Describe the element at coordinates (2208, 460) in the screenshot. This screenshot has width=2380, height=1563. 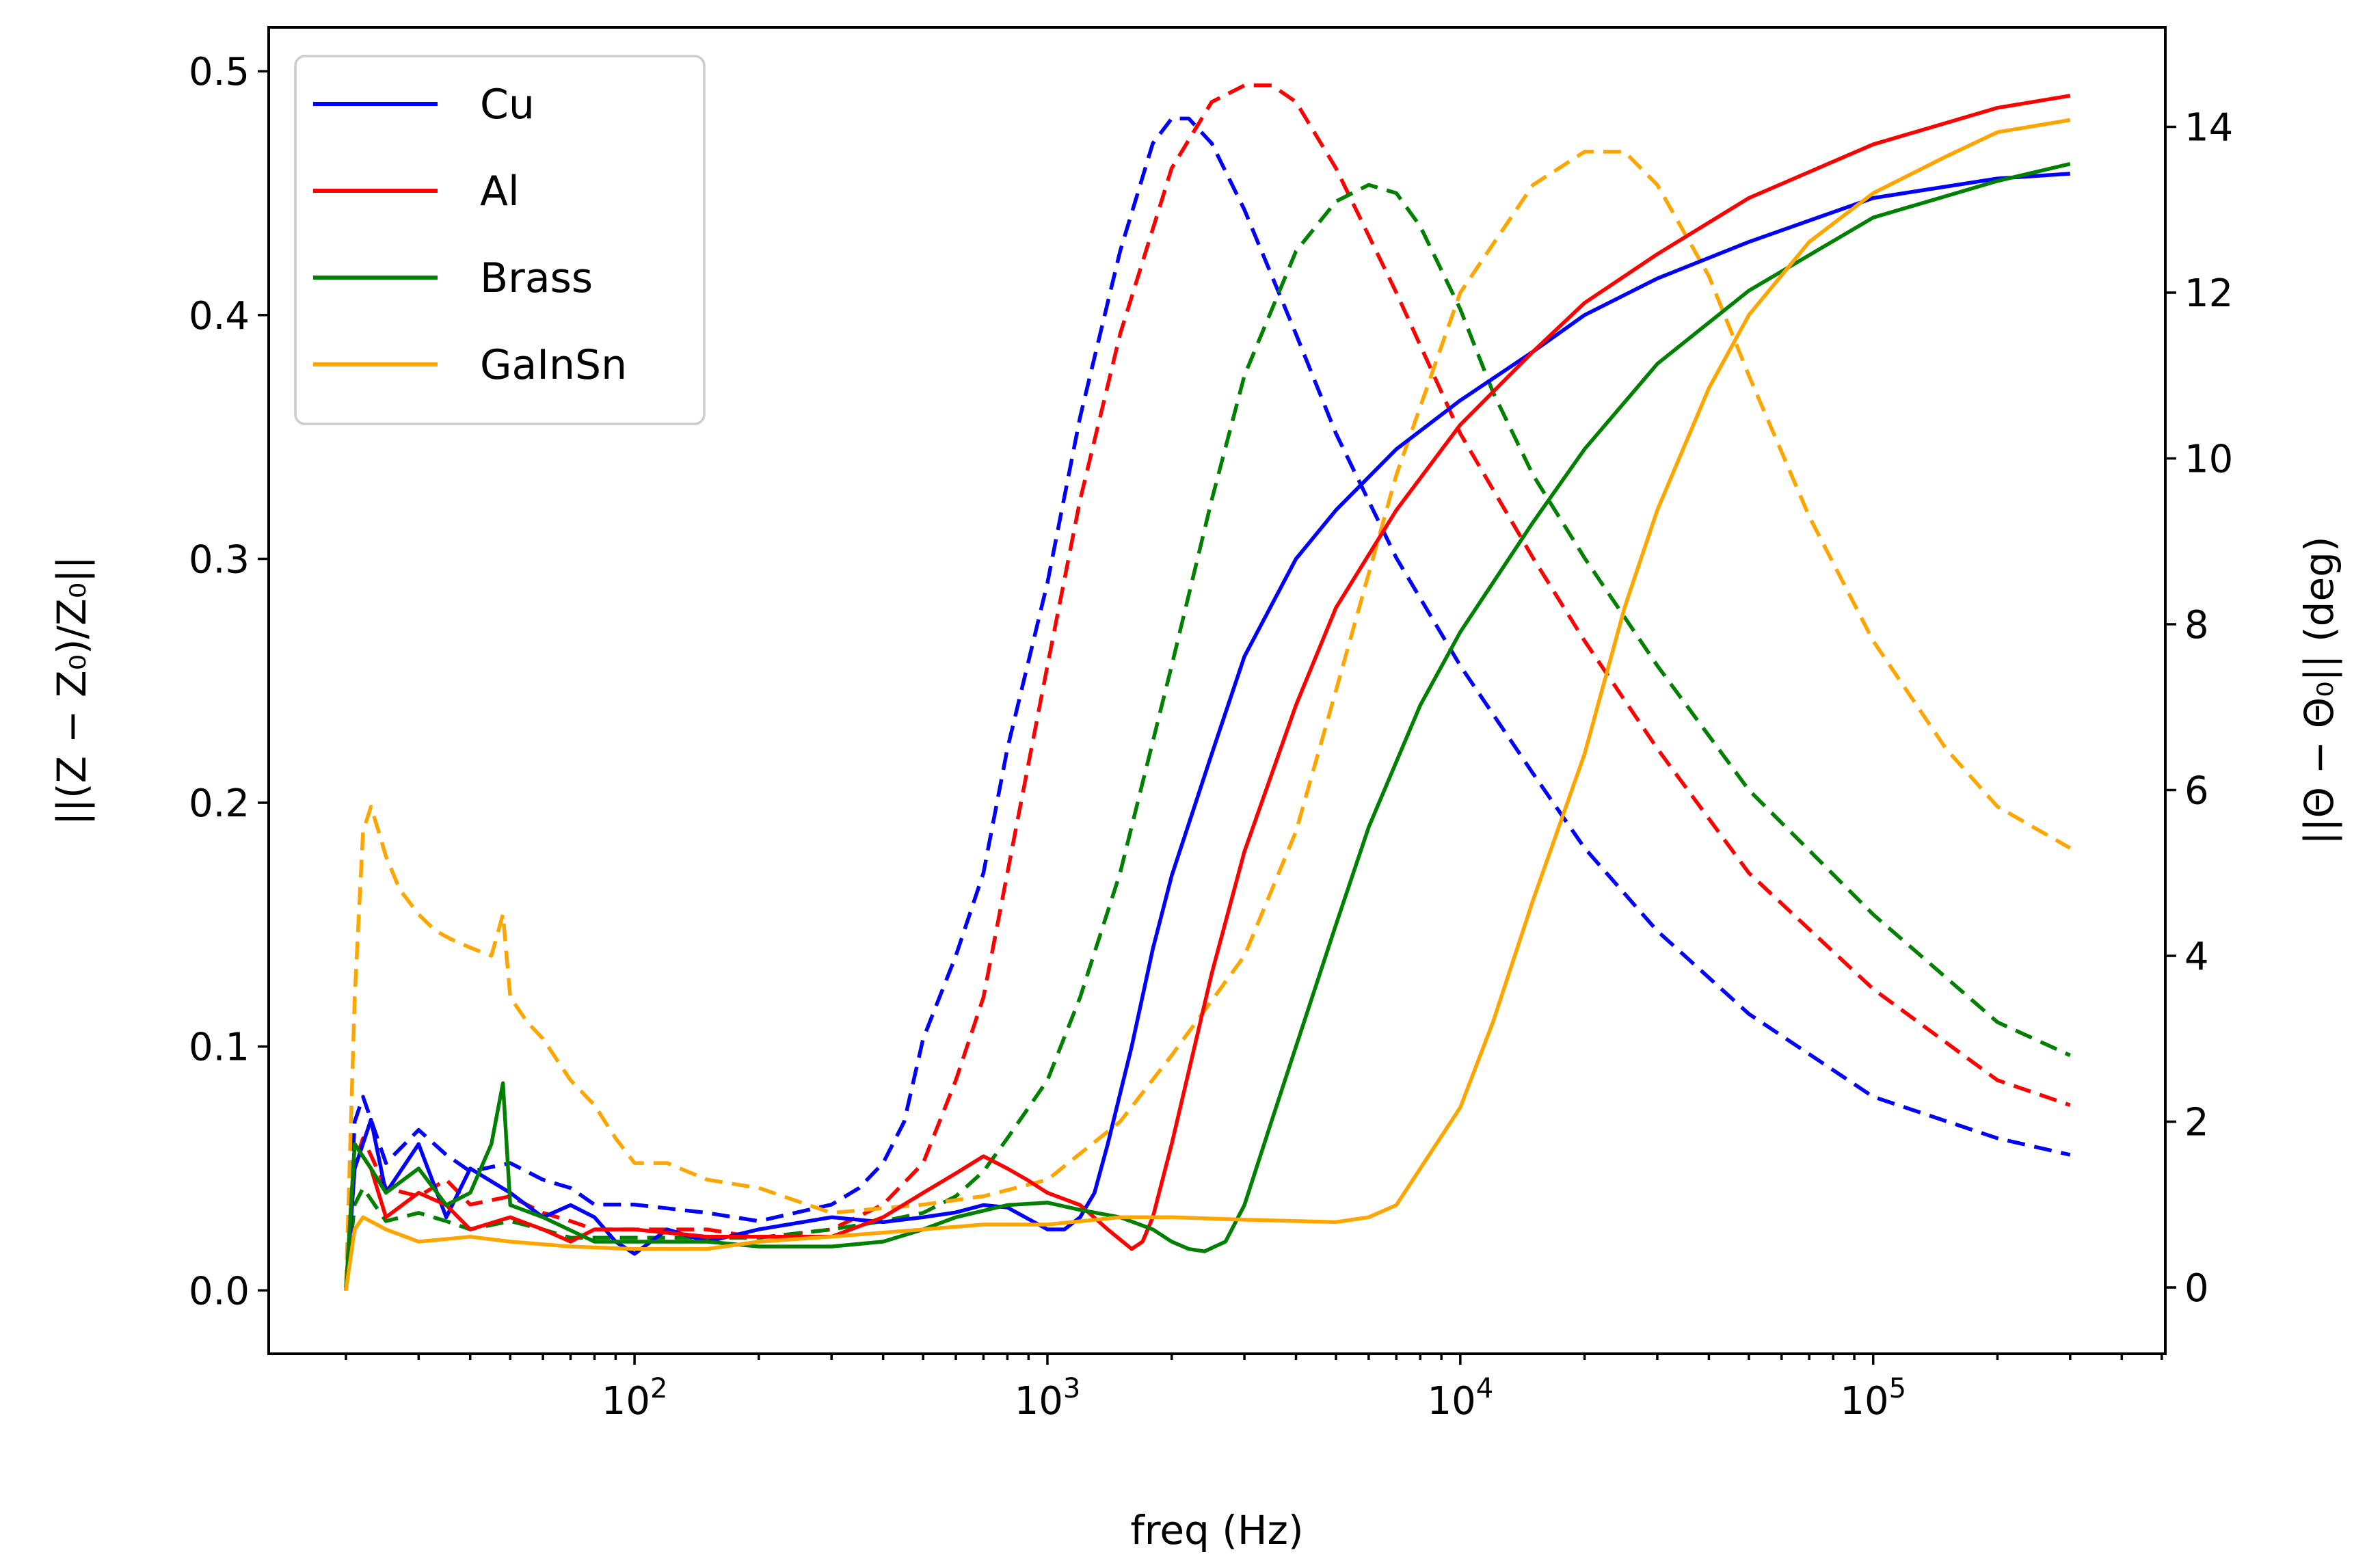
I see `y-right-tick-label: 10` at that location.